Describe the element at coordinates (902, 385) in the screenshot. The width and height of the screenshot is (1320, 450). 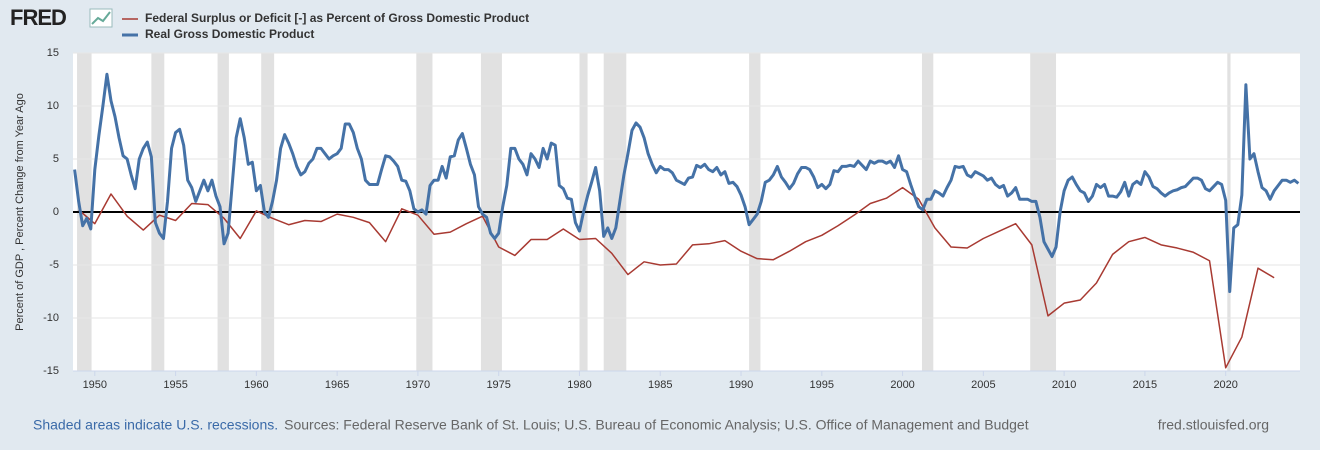
I see `x-tick-label: 2000` at that location.